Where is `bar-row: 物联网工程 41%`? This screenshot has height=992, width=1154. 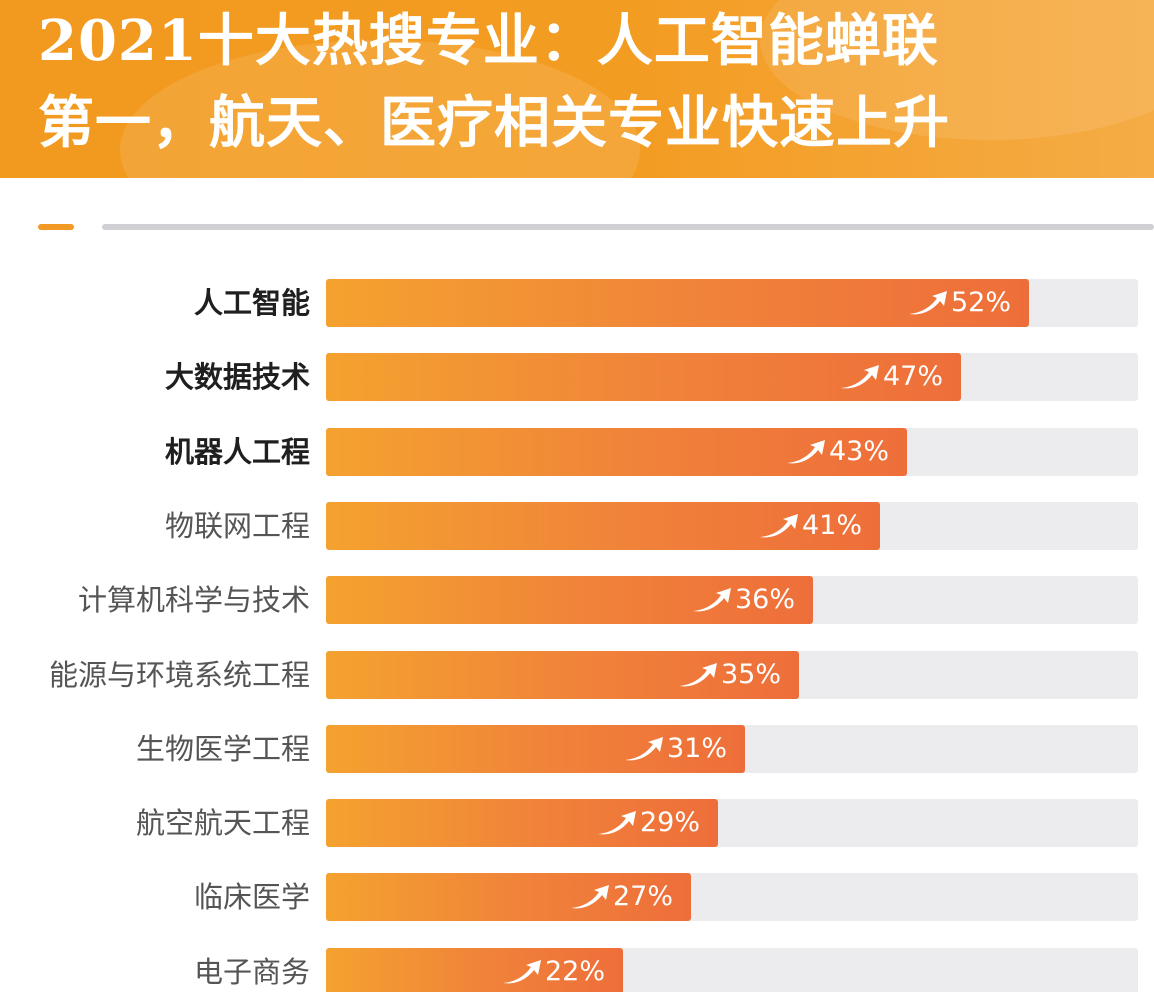 bar-row: 物联网工程 41% is located at coordinates (577, 526).